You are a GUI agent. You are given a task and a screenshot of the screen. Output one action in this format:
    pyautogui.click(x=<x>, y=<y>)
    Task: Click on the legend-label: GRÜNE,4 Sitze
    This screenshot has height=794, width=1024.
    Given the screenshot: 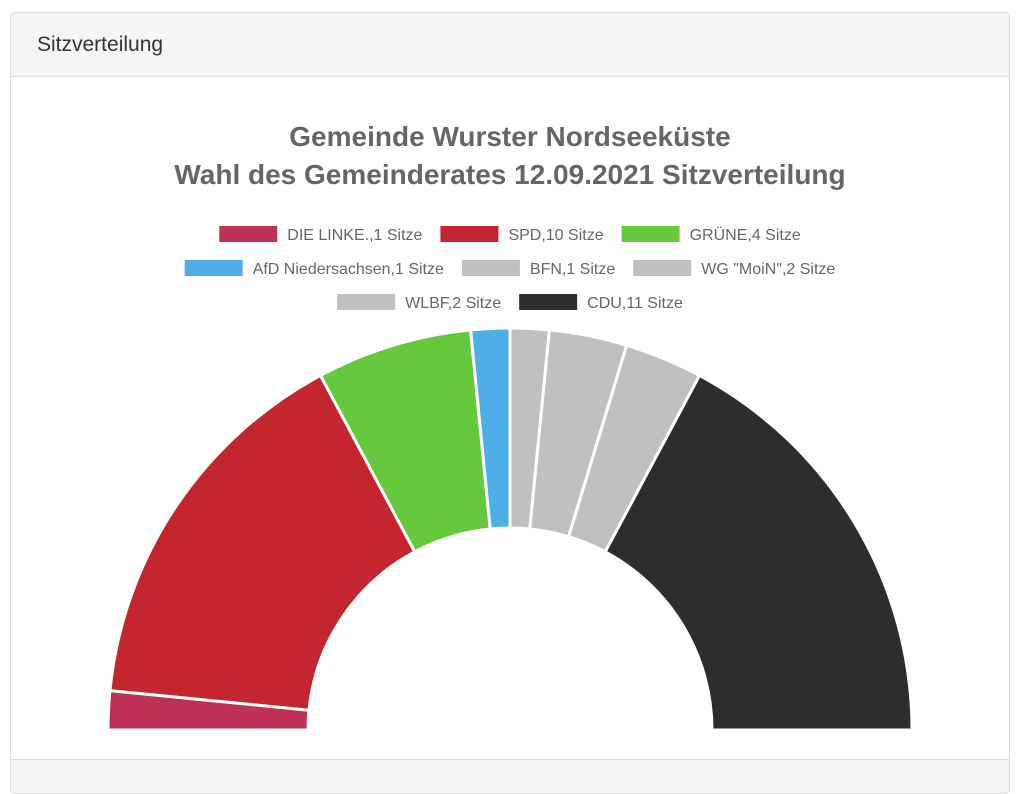 What is the action you would take?
    pyautogui.click(x=745, y=235)
    